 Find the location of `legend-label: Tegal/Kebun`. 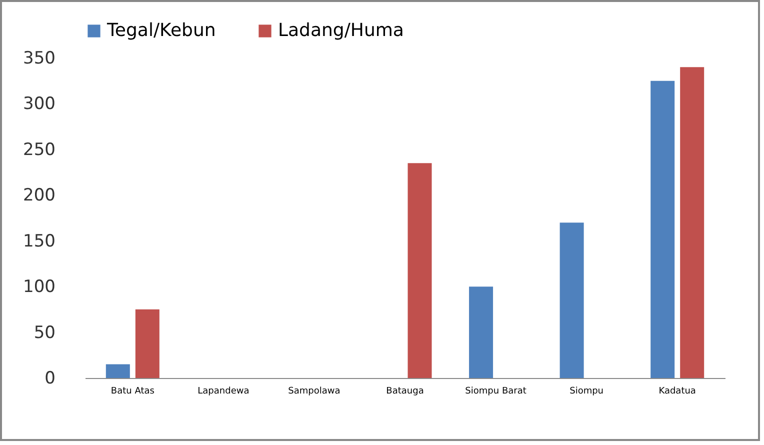

legend-label: Tegal/Kebun is located at coordinates (161, 30).